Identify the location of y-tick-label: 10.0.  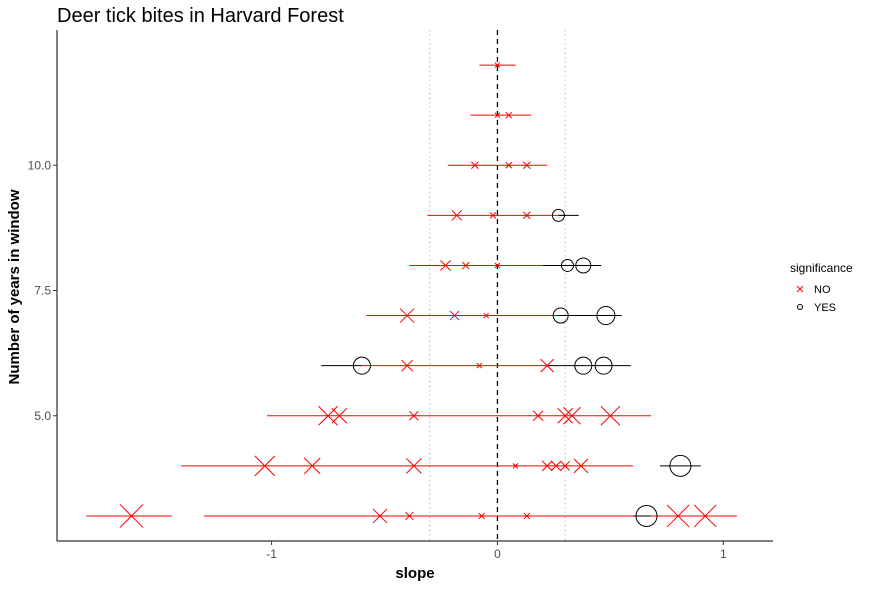
(40, 165).